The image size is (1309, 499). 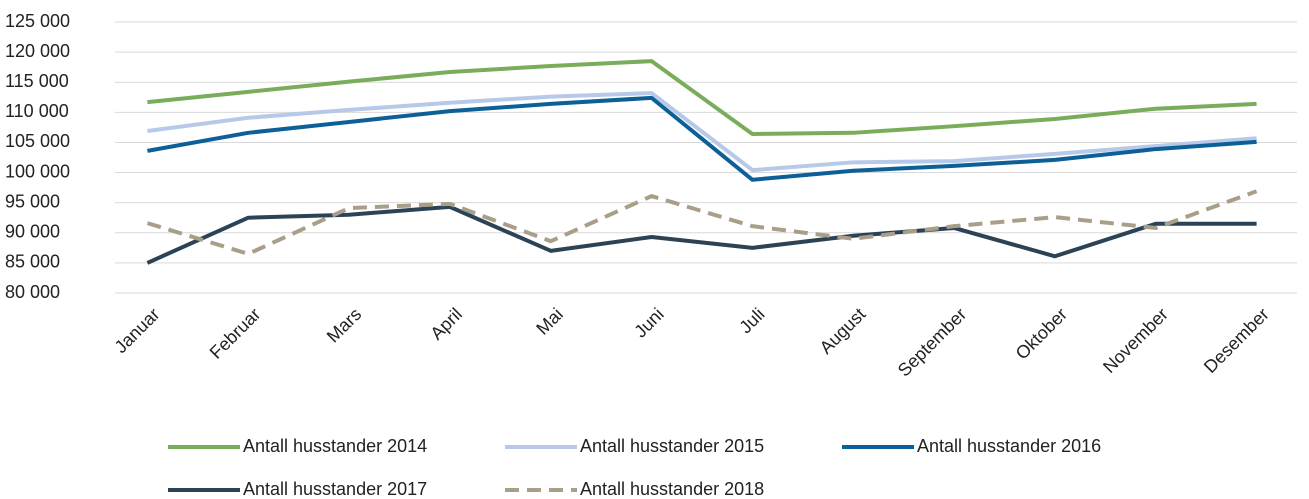 I want to click on y-tick-label: 90 000, so click(x=32, y=232).